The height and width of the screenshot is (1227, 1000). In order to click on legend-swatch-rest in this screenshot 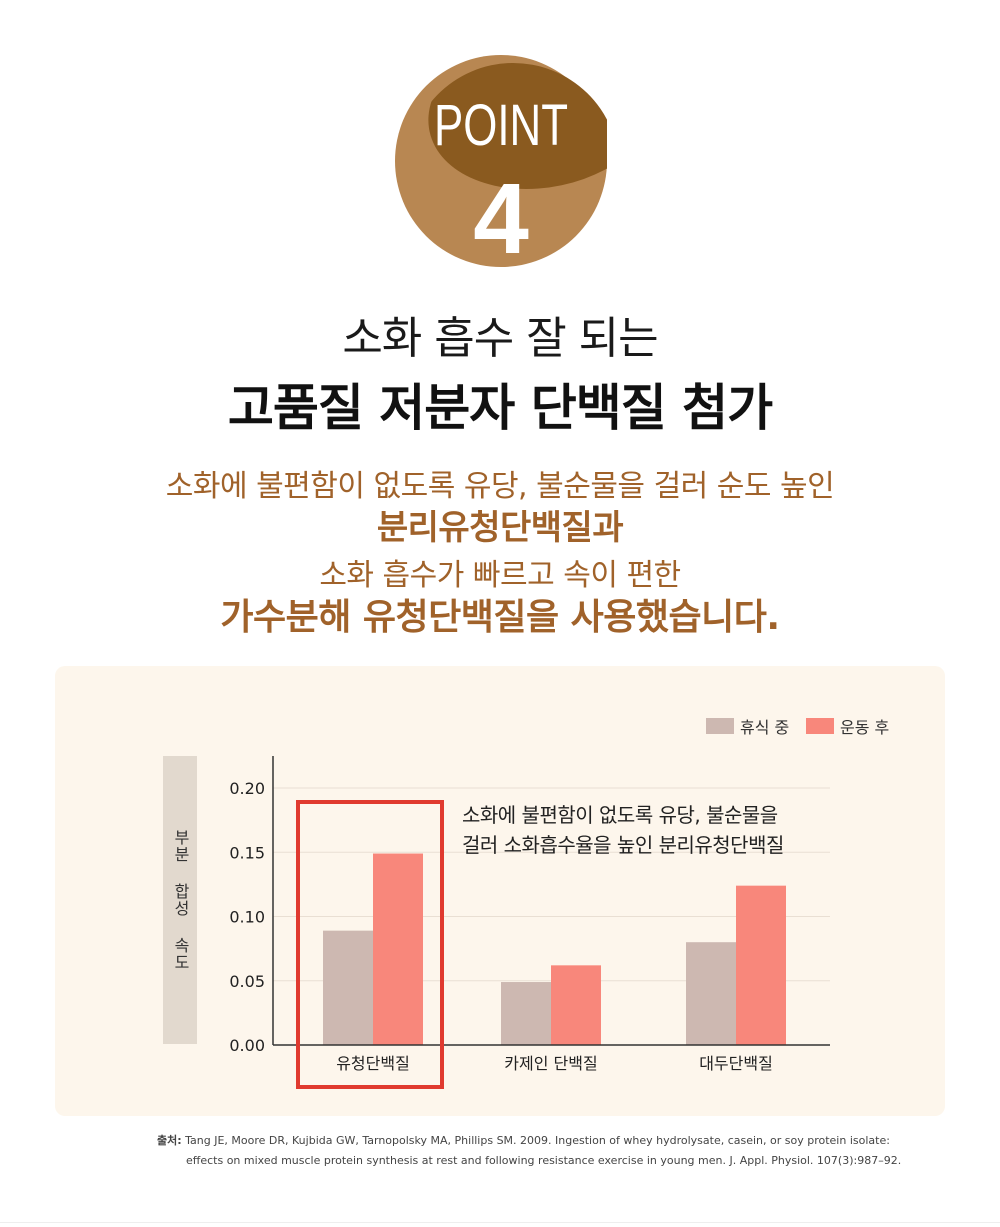, I will do `click(720, 726)`.